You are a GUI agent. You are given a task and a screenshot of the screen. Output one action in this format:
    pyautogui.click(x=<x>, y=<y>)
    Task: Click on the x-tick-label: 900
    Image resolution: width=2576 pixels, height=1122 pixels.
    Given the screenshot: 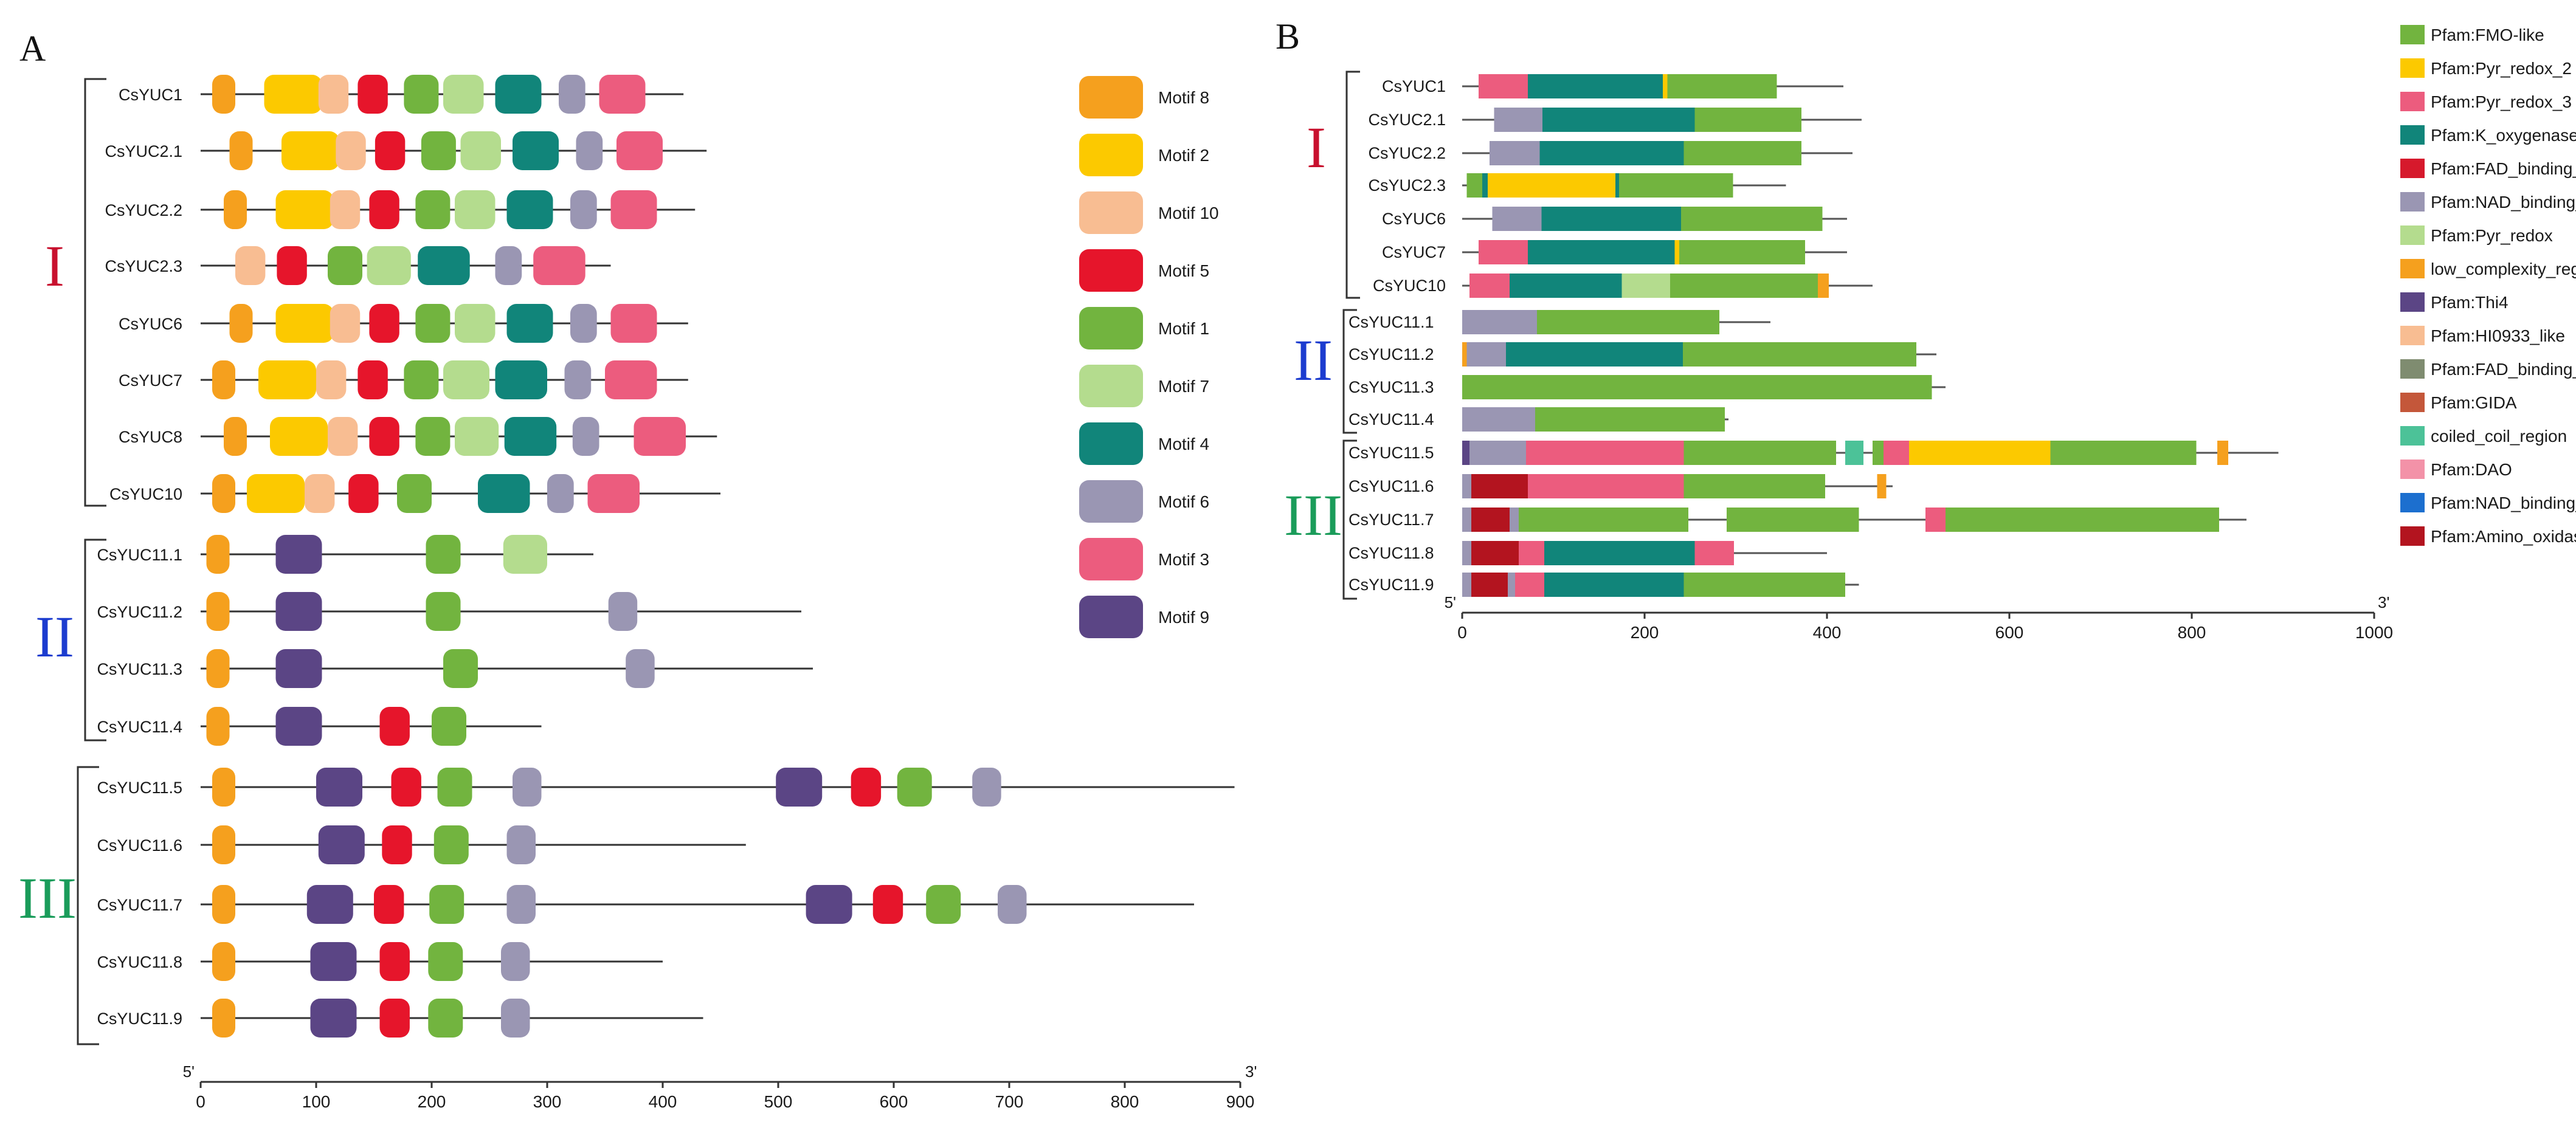 What is the action you would take?
    pyautogui.click(x=1240, y=1101)
    